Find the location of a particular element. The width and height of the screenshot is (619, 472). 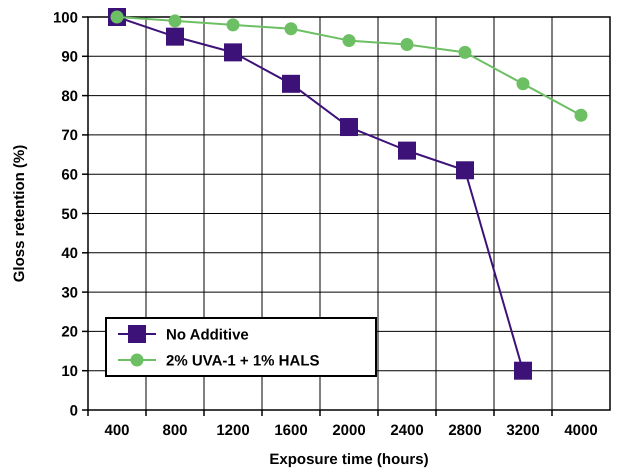

y-tick-label: 100 is located at coordinates (65, 17).